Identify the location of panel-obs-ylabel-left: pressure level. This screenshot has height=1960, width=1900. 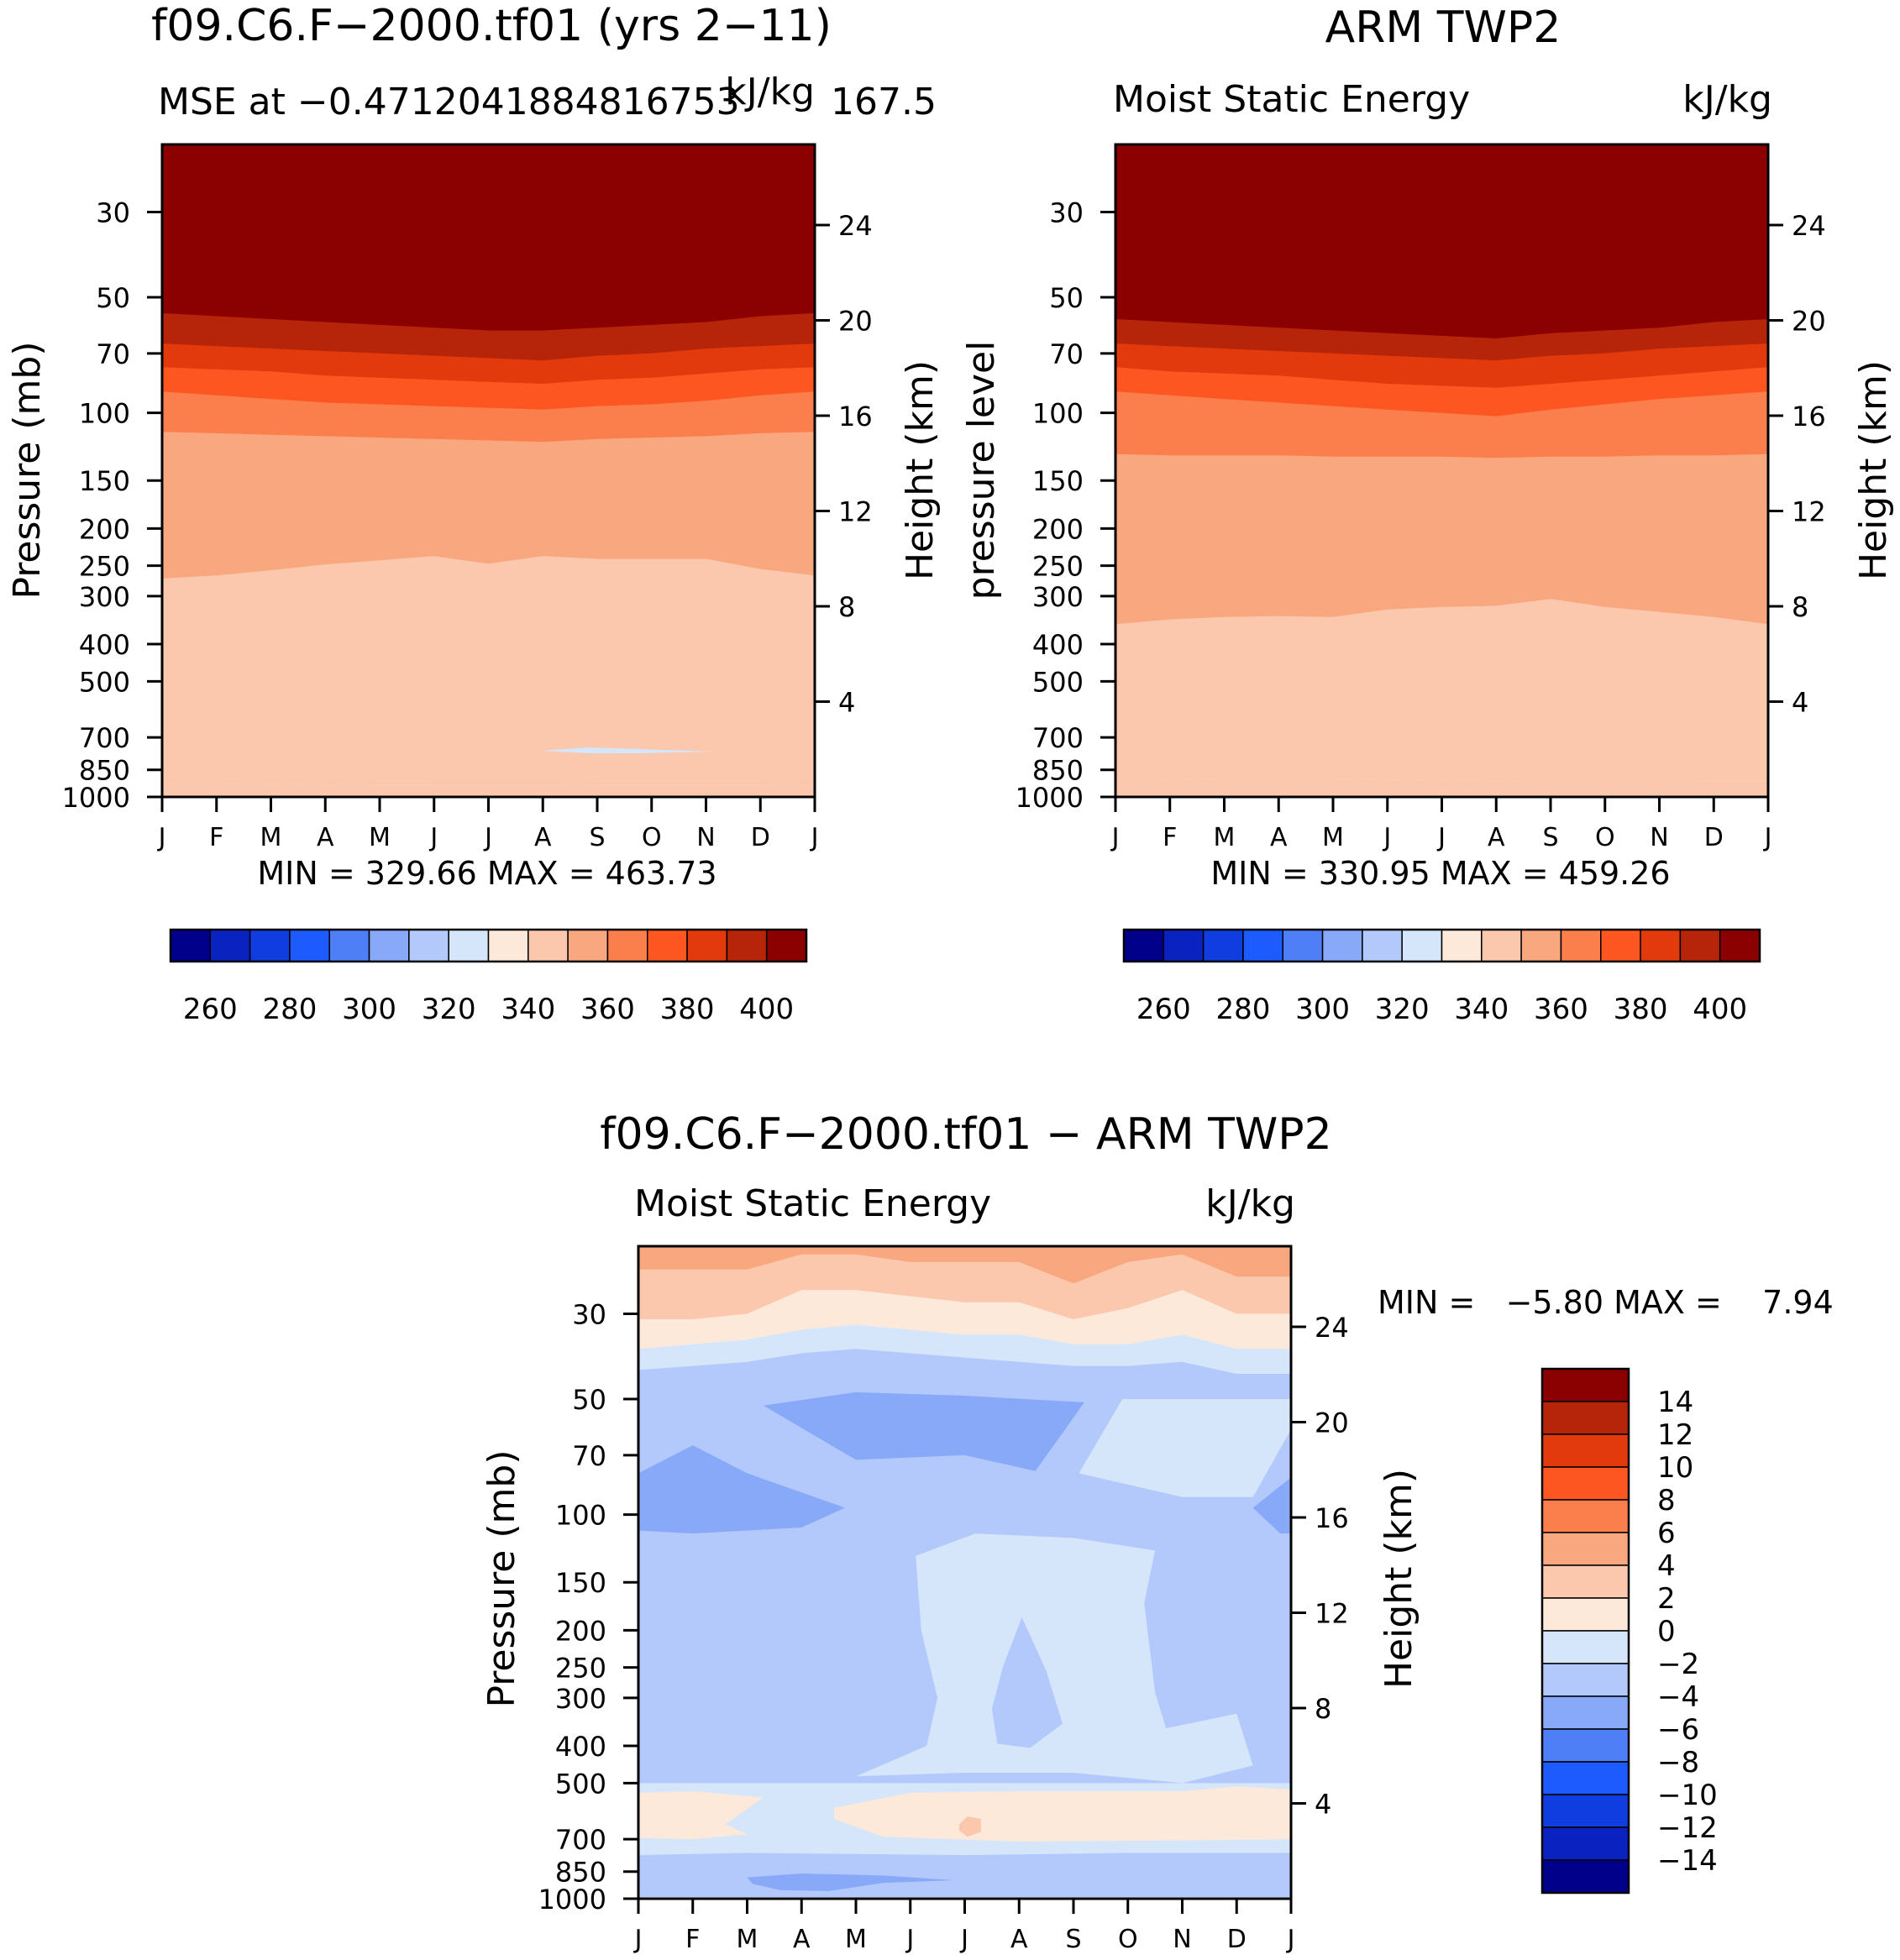
(981, 470).